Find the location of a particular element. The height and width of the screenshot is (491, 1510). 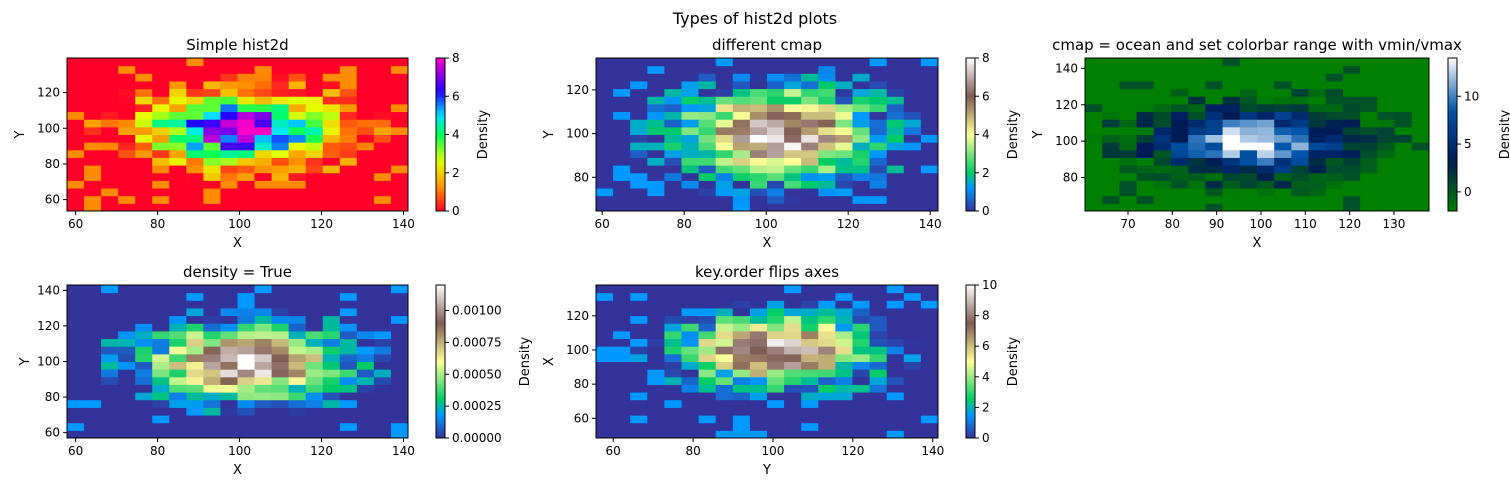

axes-frame is located at coordinates (767, 361).